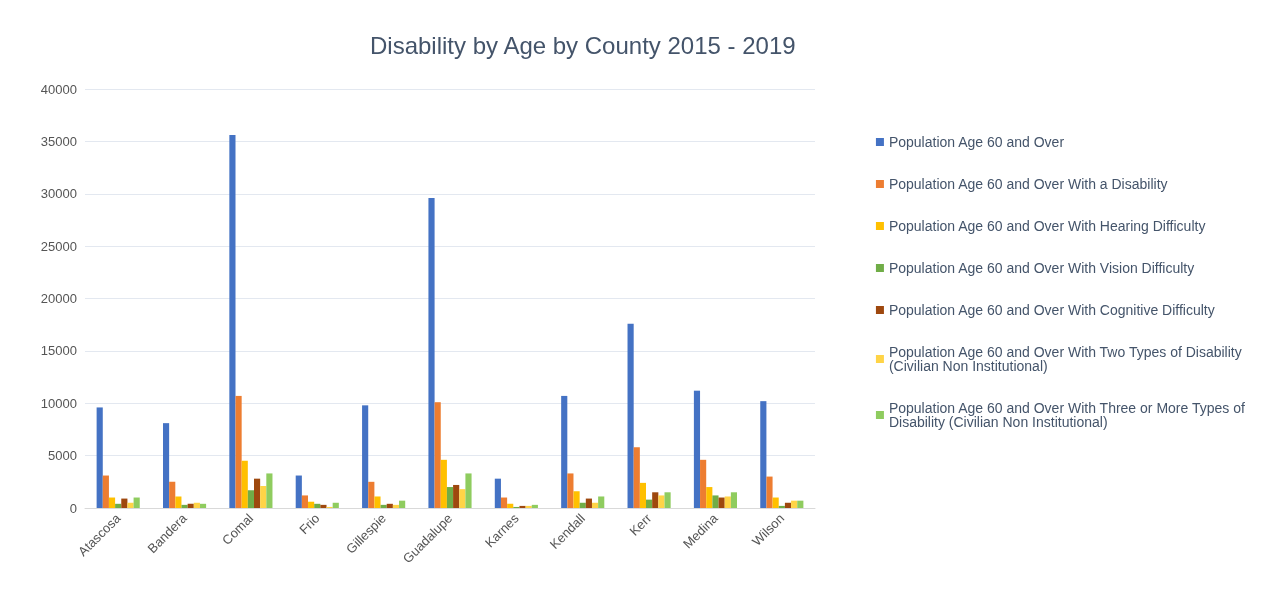 This screenshot has height=605, width=1265. What do you see at coordinates (58, 351) in the screenshot?
I see `y-tick-label: 15000` at bounding box center [58, 351].